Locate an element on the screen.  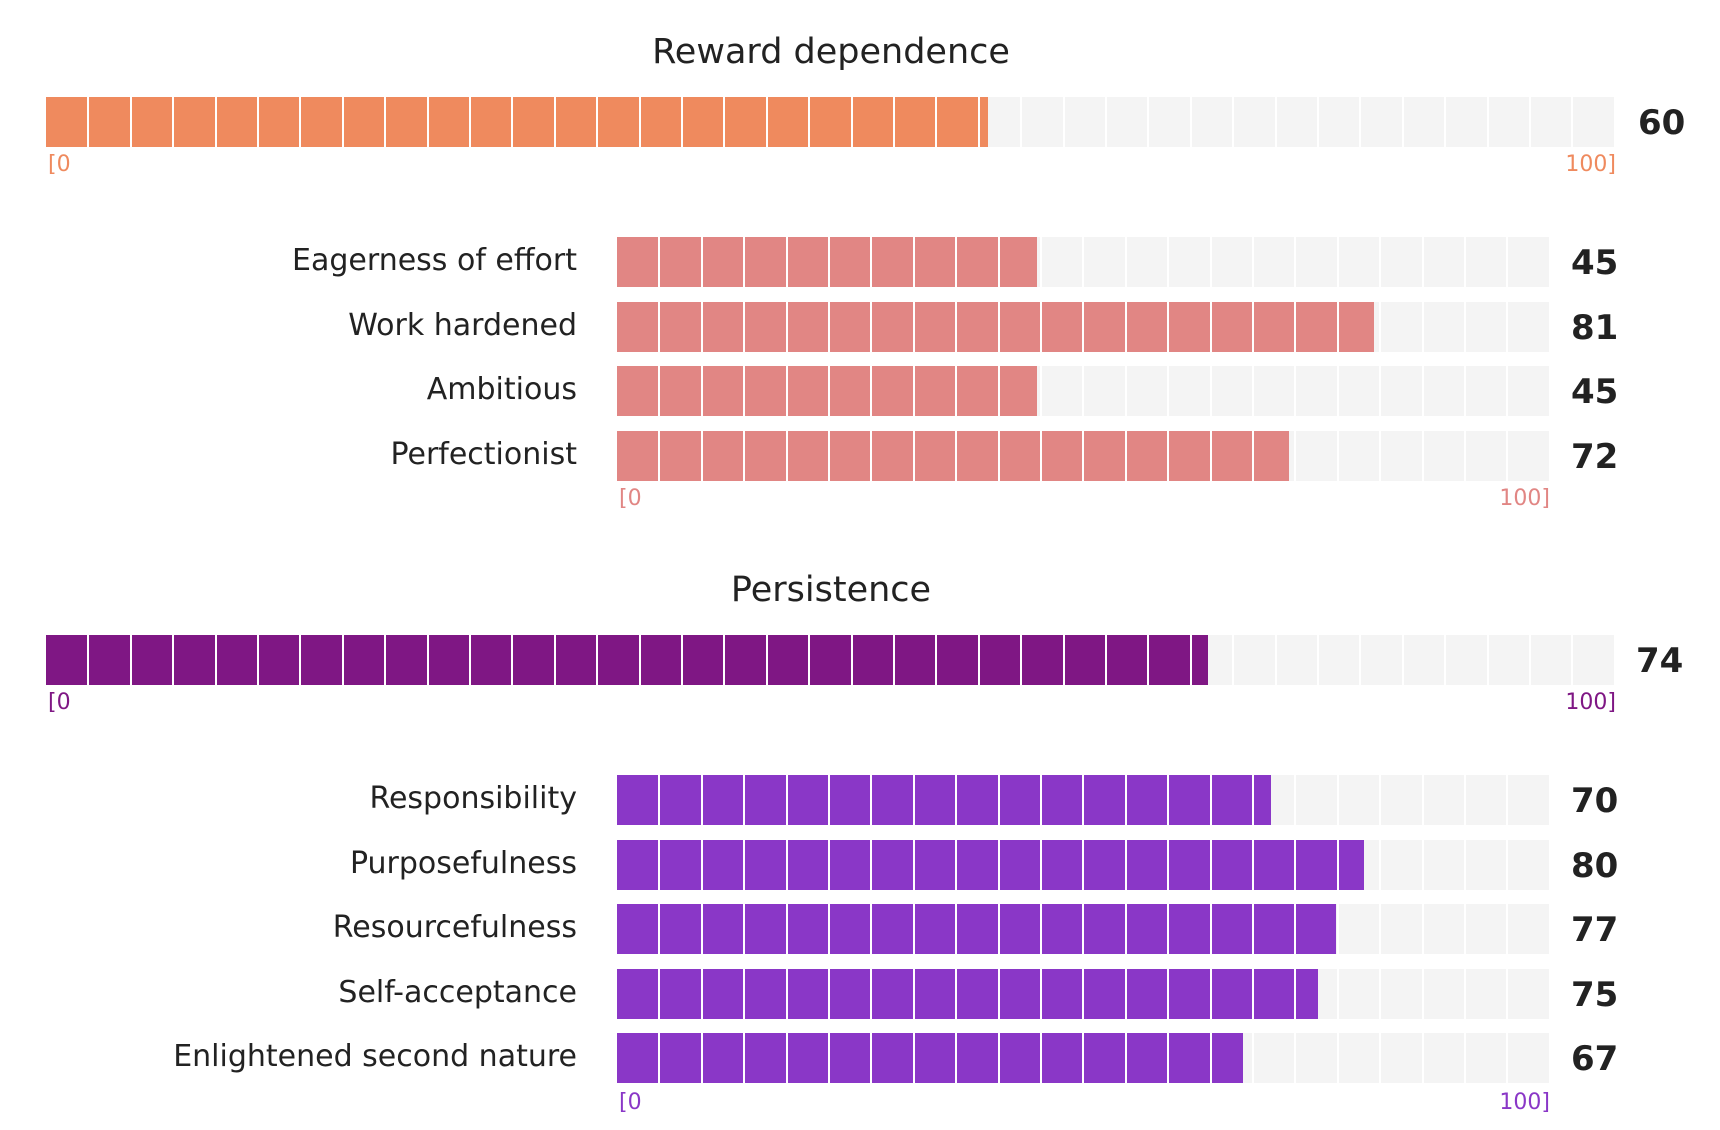
total-axis-min: [0 is located at coordinates (59, 164).